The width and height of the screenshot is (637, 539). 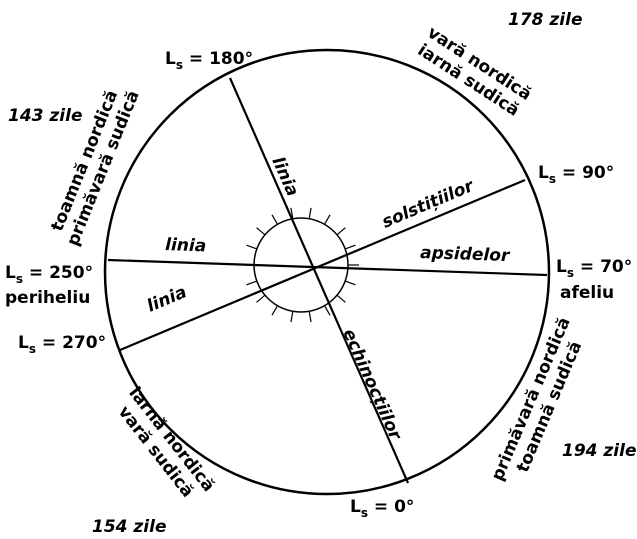 What do you see at coordinates (49, 274) in the screenshot?
I see `ls-label: Ls = 250°` at bounding box center [49, 274].